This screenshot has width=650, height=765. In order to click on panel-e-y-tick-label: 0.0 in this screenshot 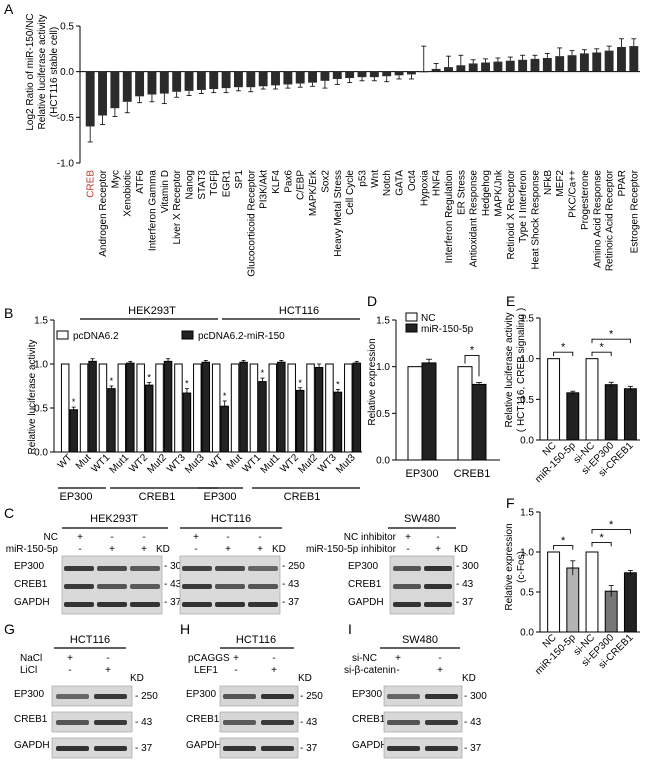, I will do `click(527, 441)`.